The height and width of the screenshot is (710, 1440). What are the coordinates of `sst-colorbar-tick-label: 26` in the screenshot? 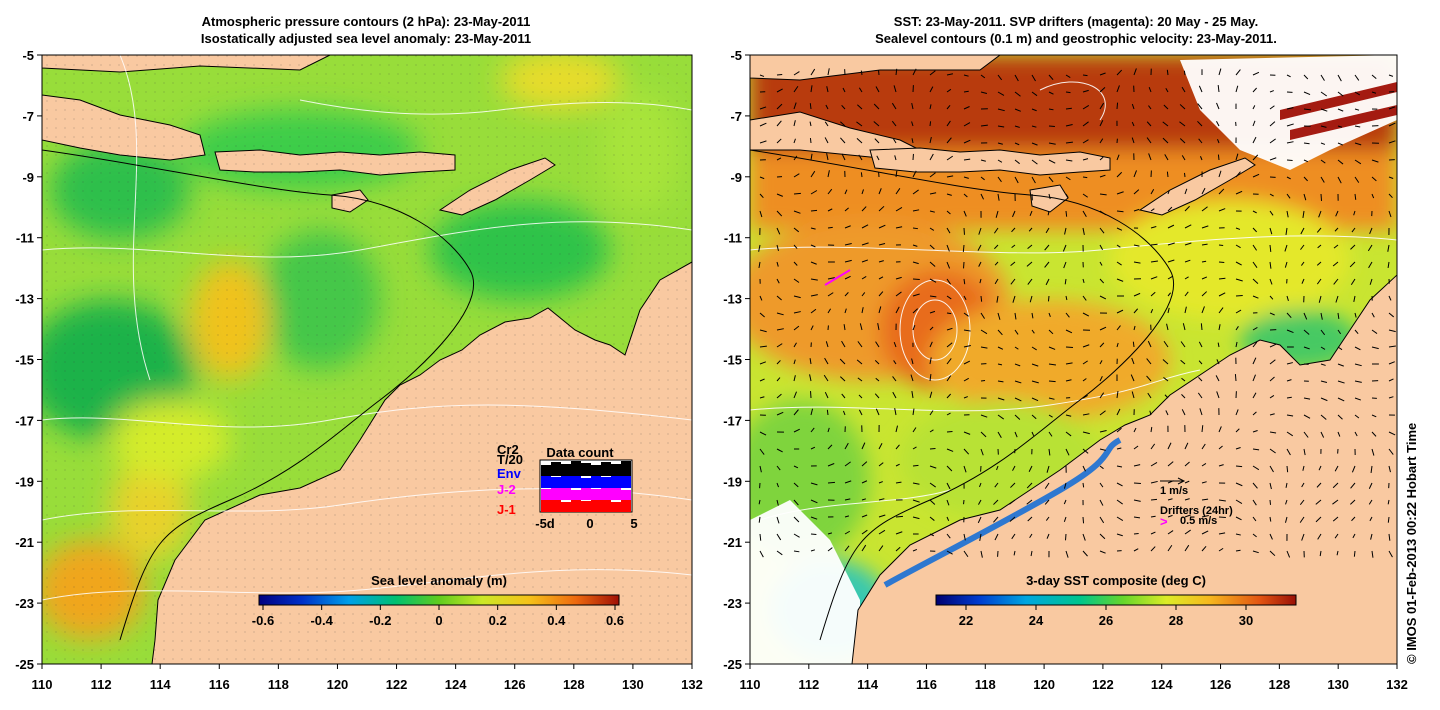 It's located at (1106, 620).